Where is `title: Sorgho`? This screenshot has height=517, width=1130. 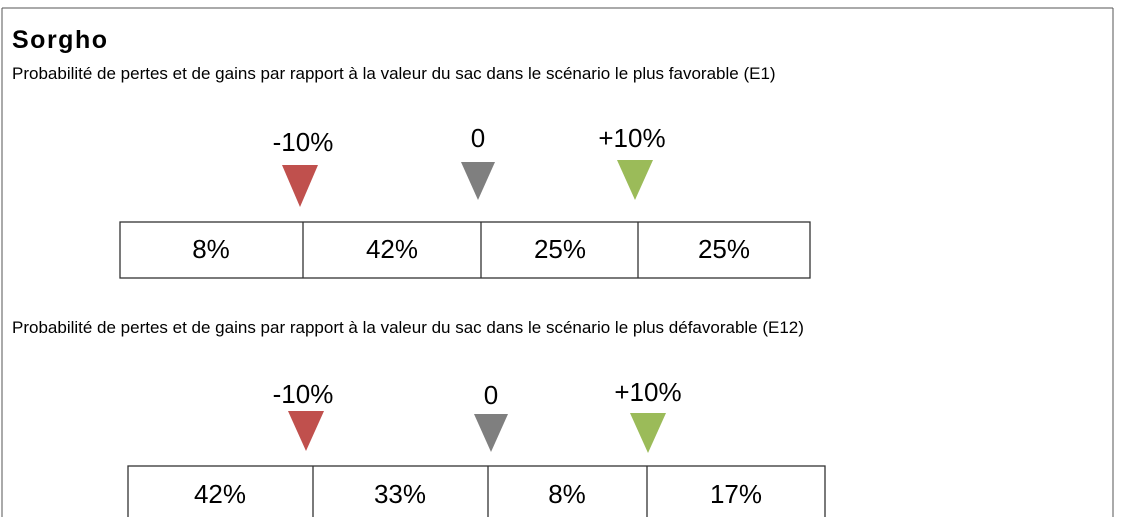 title: Sorgho is located at coordinates (60, 40).